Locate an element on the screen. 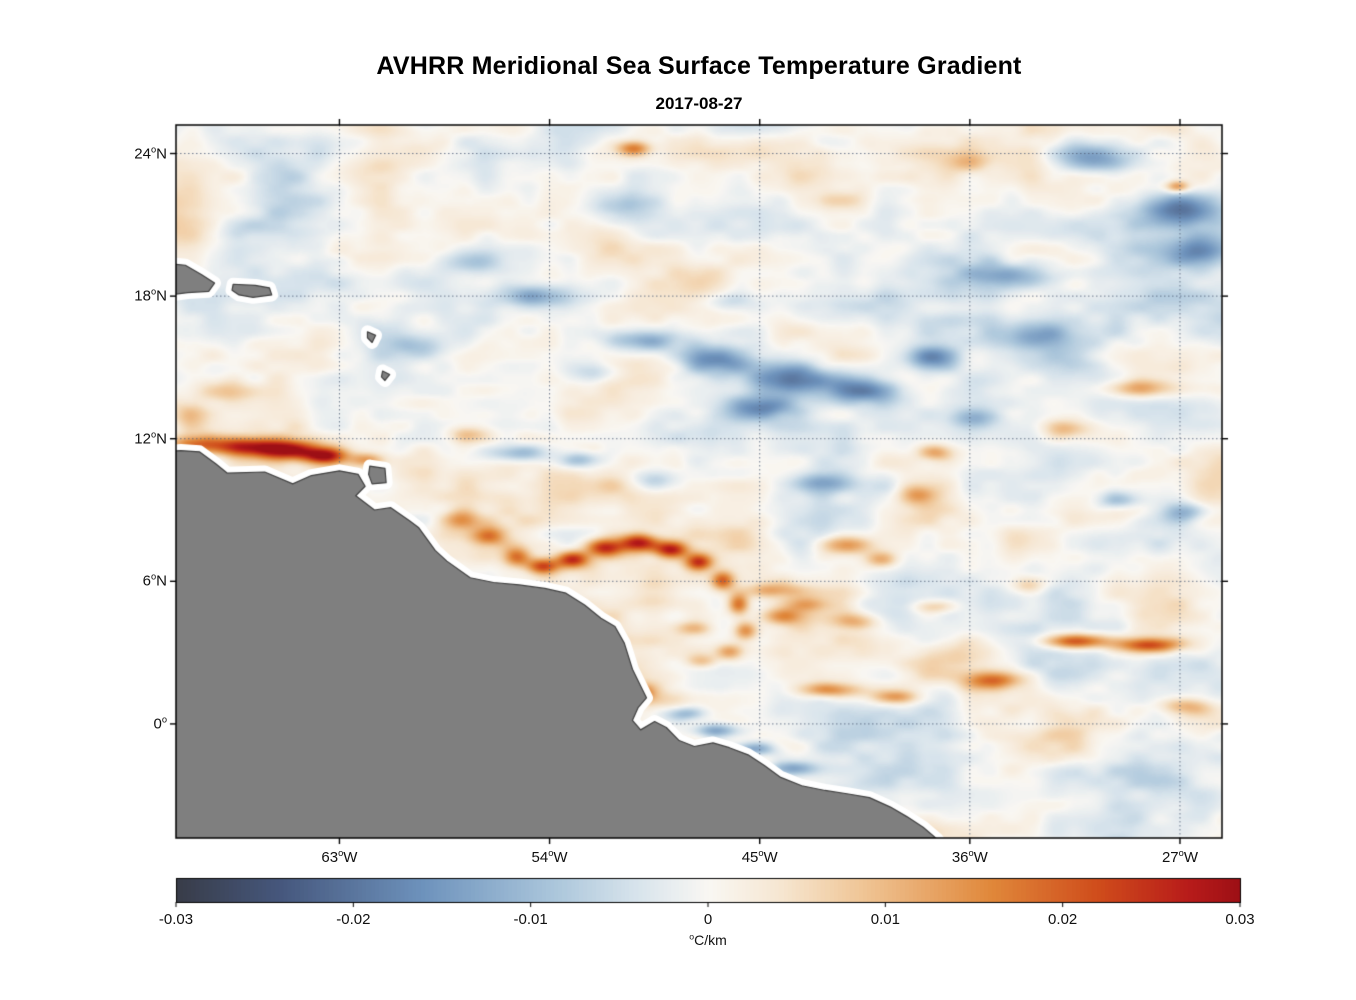 This screenshot has width=1356, height=1000. y-axis-tick-label: 12oN is located at coordinates (150, 438).